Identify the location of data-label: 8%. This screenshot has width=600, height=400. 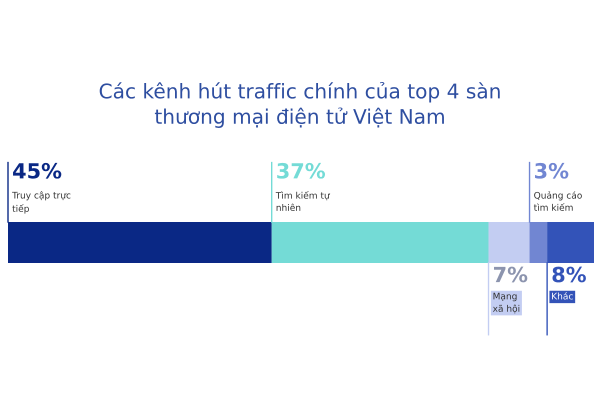
(569, 274).